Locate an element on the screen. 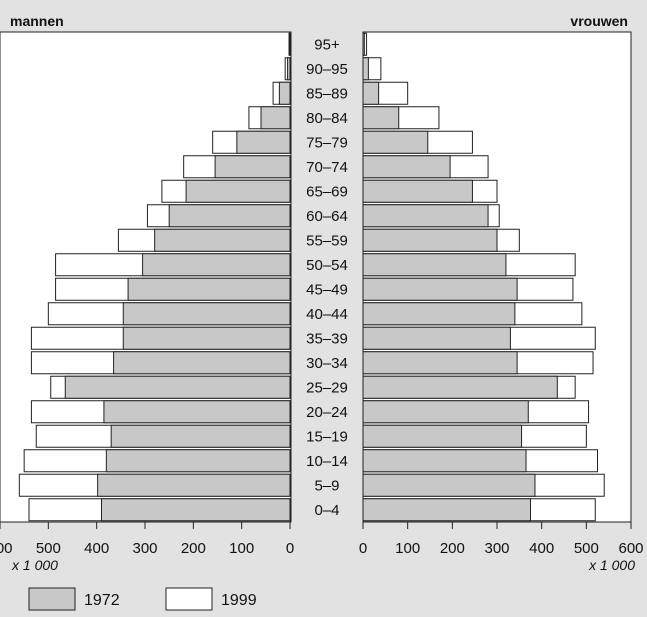 The width and height of the screenshot is (647, 617). women-bar-1972-40–44 is located at coordinates (439, 314).